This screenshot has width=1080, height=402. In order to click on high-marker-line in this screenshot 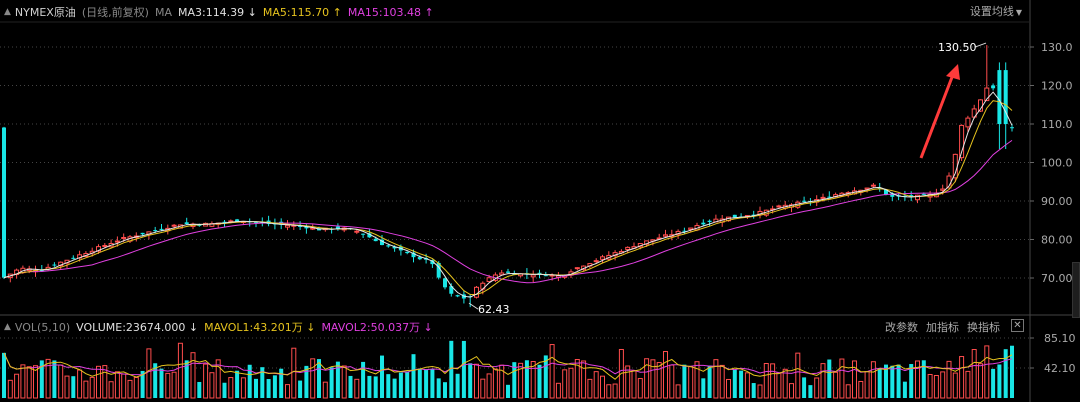, I will do `click(980, 45)`.